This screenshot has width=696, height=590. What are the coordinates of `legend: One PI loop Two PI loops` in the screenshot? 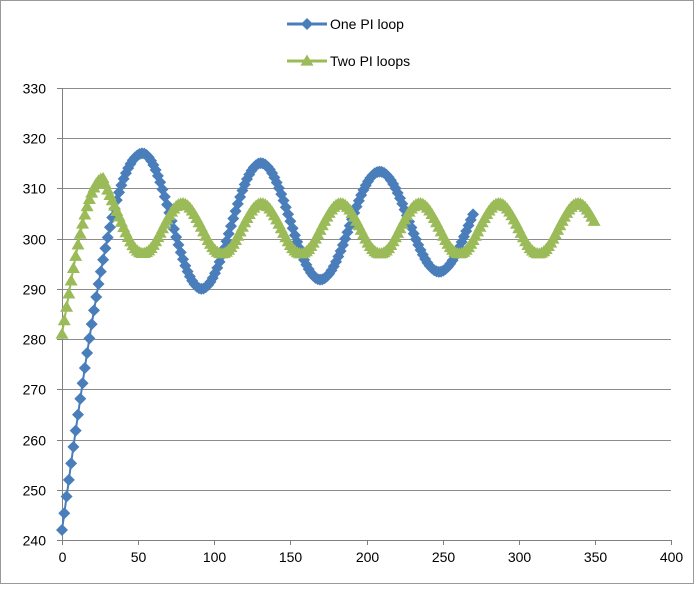 It's located at (348, 42).